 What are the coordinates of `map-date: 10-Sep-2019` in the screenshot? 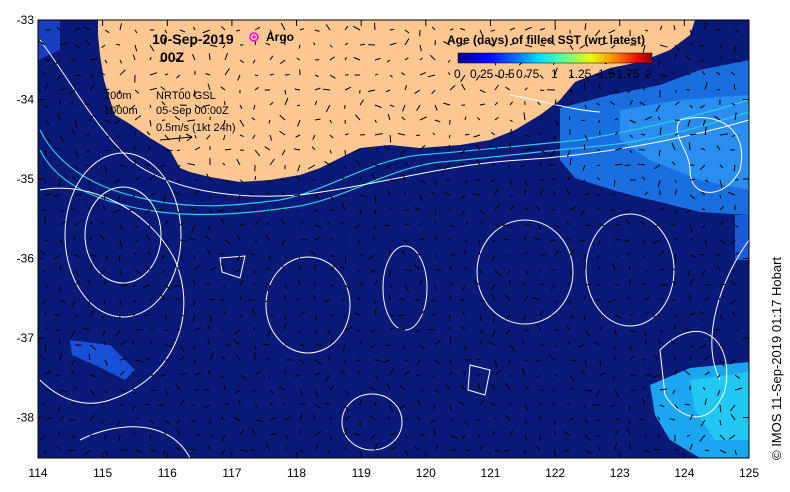 It's located at (193, 39).